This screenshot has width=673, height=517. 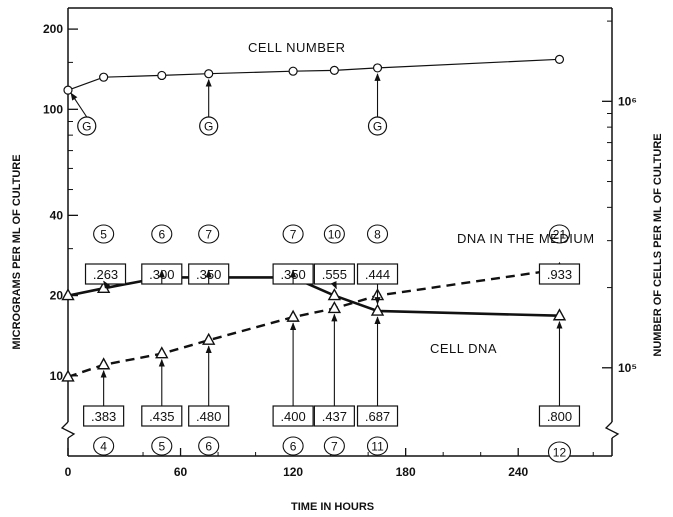 I want to click on dna-medium-label: DNA IN THE MEDIUM, so click(x=526, y=238).